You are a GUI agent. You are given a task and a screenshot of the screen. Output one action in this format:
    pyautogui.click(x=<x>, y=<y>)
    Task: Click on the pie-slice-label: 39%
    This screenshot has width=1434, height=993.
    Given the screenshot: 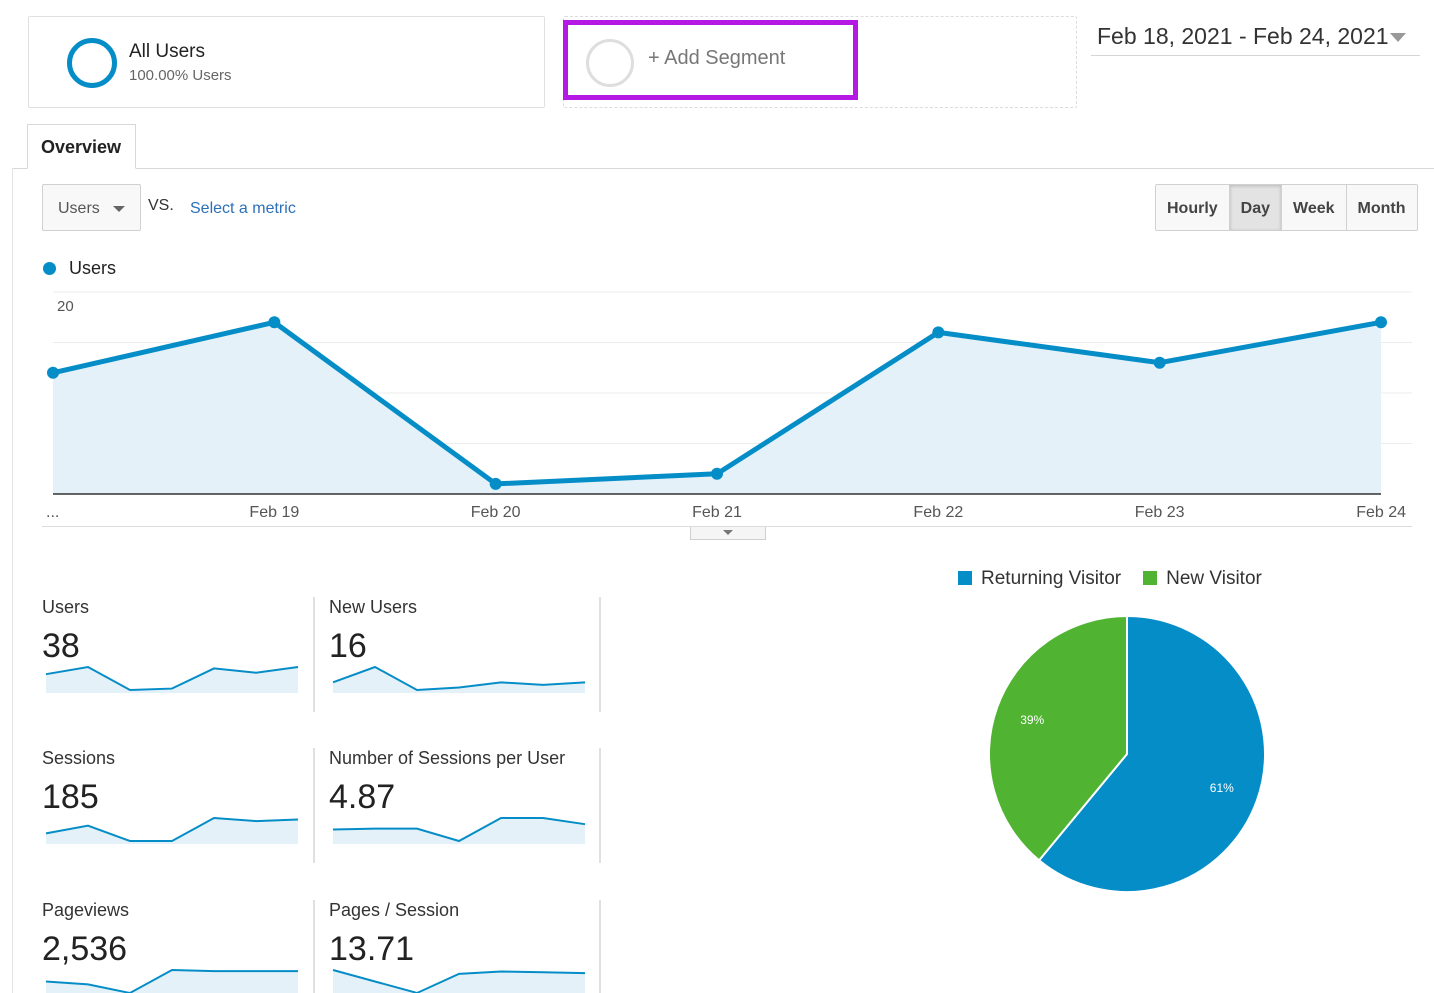 What is the action you would take?
    pyautogui.click(x=1032, y=720)
    